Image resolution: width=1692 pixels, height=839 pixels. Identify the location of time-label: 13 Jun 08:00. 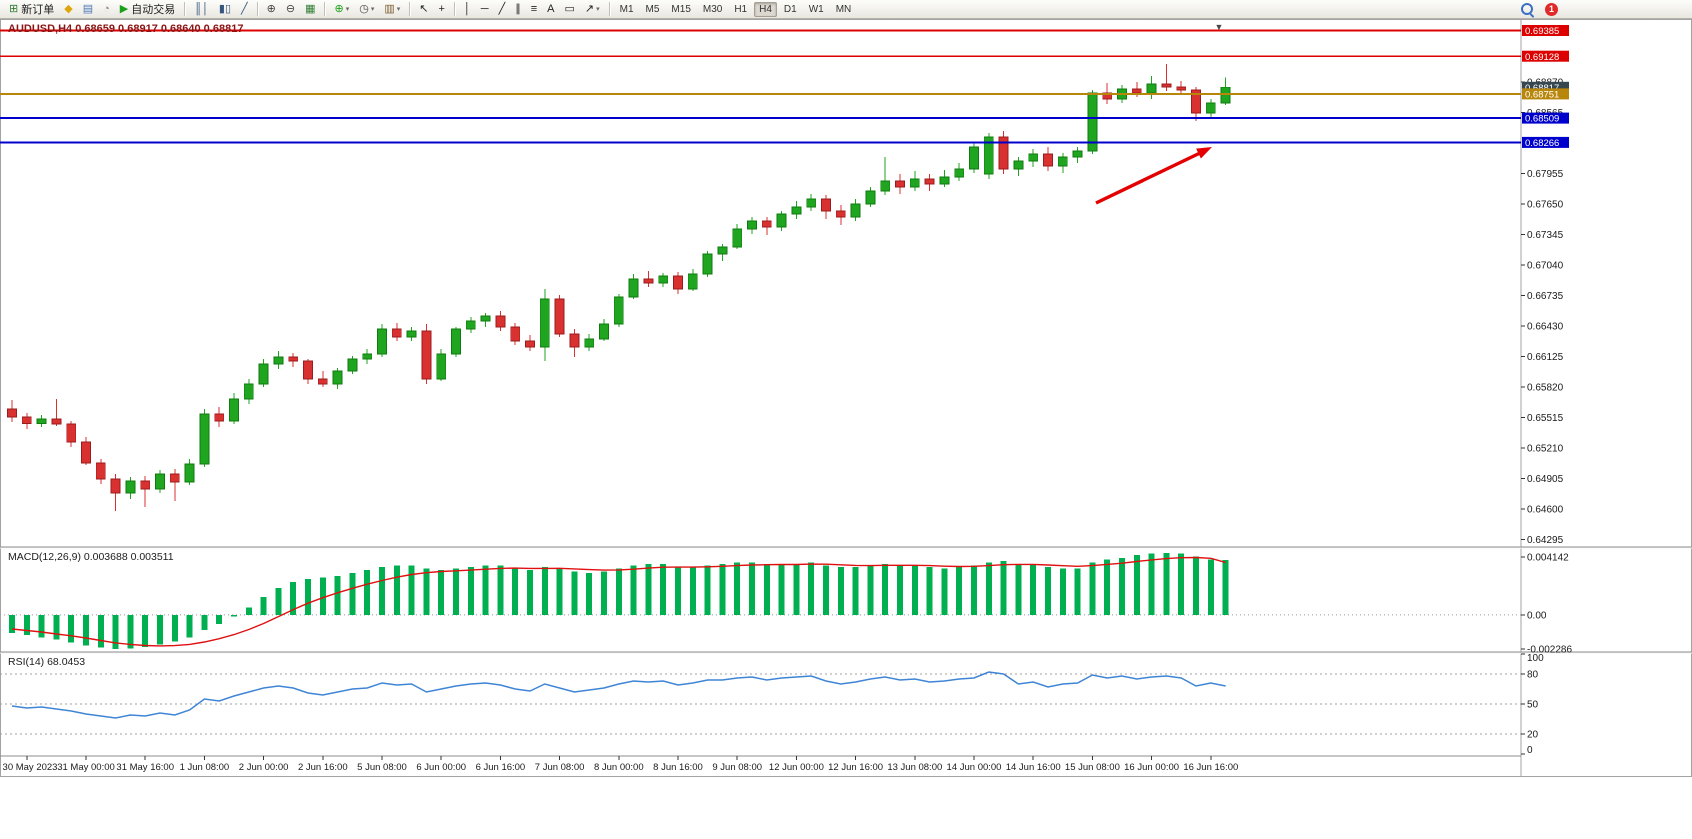
(914, 767).